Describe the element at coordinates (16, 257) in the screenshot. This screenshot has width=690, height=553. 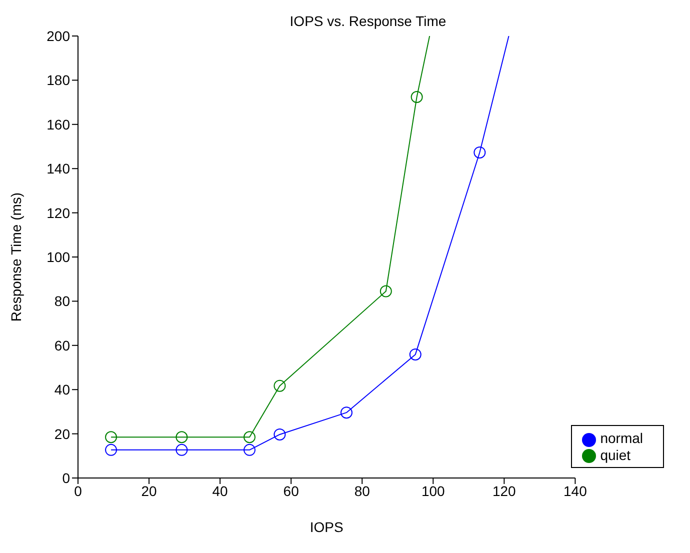
I see `y-axis-title: Response Time (ms)` at that location.